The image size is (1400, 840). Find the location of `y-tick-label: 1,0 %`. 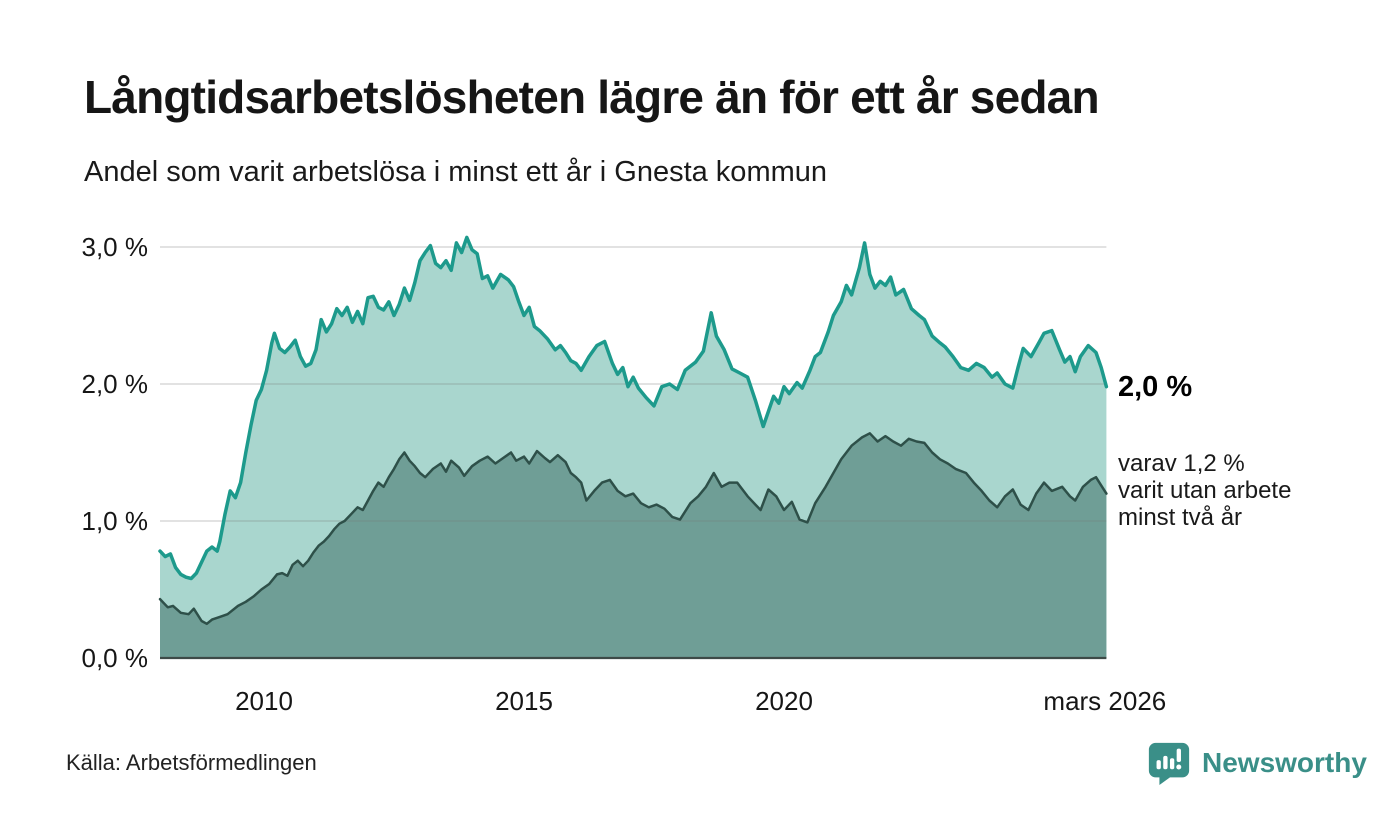

y-tick-label: 1,0 % is located at coordinates (115, 521).